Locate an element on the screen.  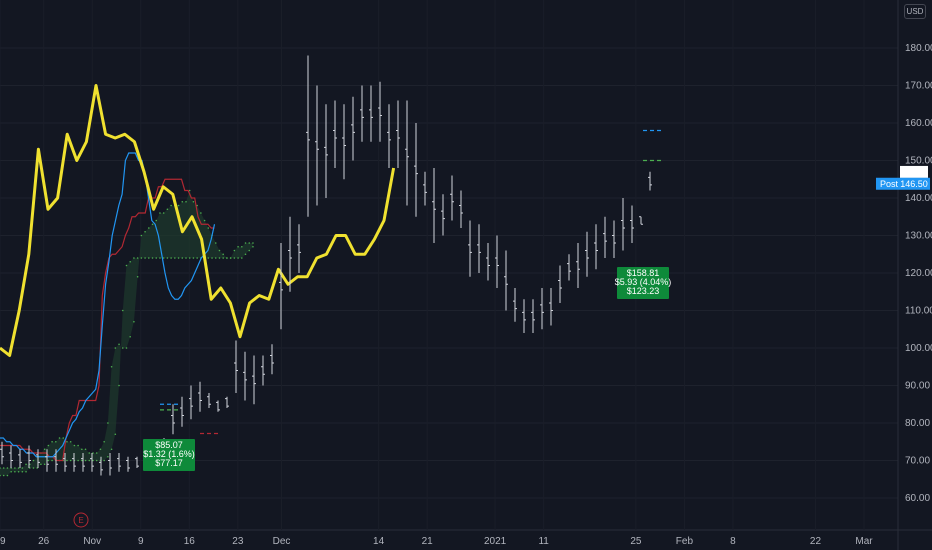
x-tick-label: Feb is located at coordinates (685, 541).